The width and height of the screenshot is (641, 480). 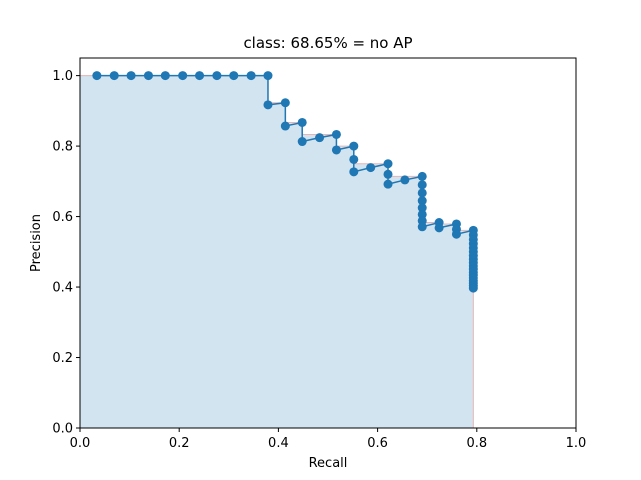 What do you see at coordinates (327, 43) in the screenshot?
I see `chart-title: class: 68.65% = no AP` at bounding box center [327, 43].